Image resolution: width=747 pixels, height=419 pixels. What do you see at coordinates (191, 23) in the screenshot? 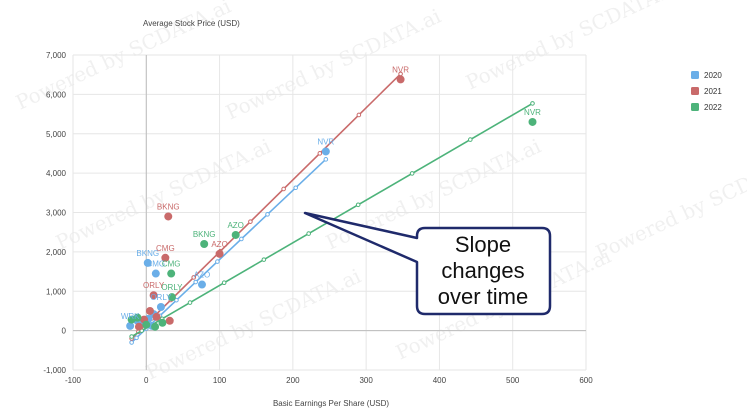
I see `chart-title: Average Stock Price (USD)` at bounding box center [191, 23].